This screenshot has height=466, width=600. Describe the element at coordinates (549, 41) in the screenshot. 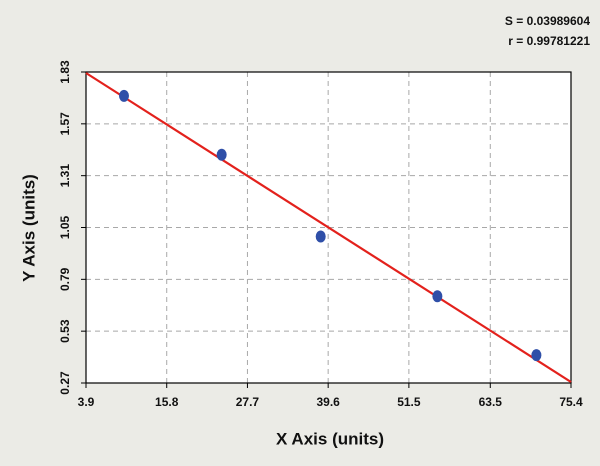

I see `annotation: r = 0.99781221` at that location.